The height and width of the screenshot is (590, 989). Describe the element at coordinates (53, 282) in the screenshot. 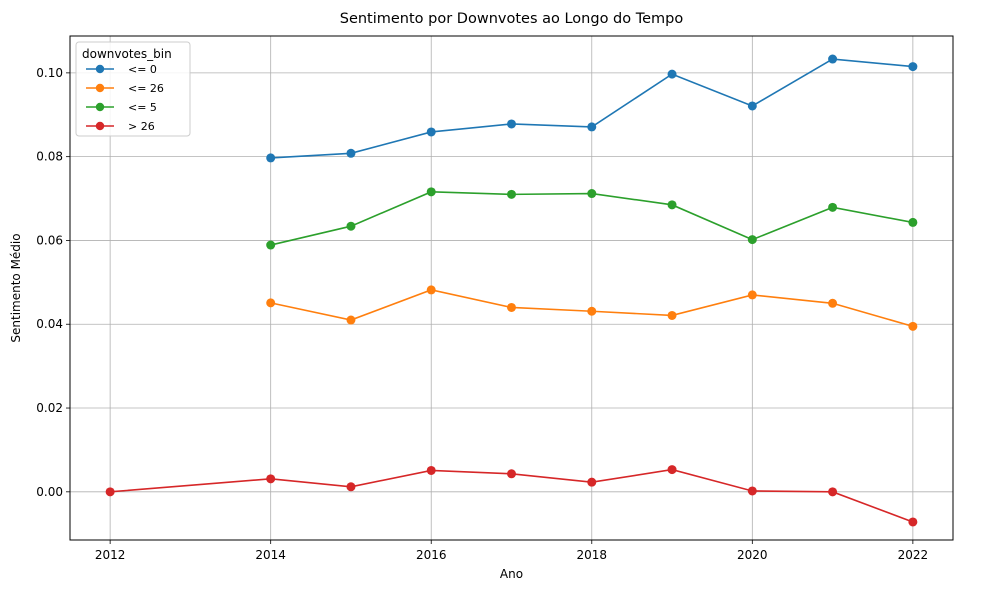

I see `y-axis-ticks: 0.00 0.02 0.04 0.06 0.08 0.10` at that location.